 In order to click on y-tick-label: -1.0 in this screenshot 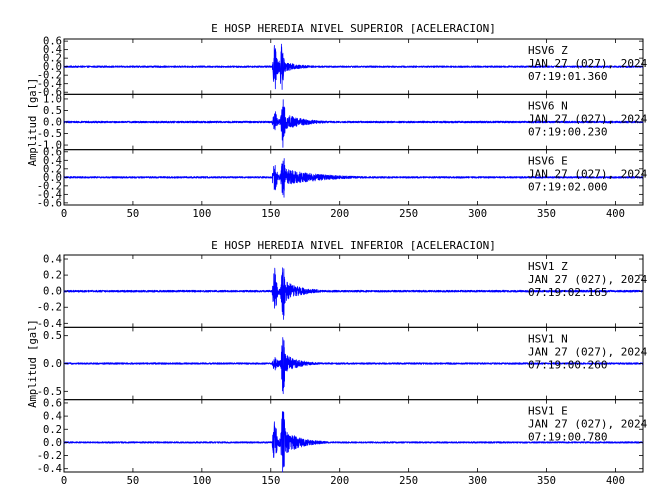, I will do `click(49, 146)`.